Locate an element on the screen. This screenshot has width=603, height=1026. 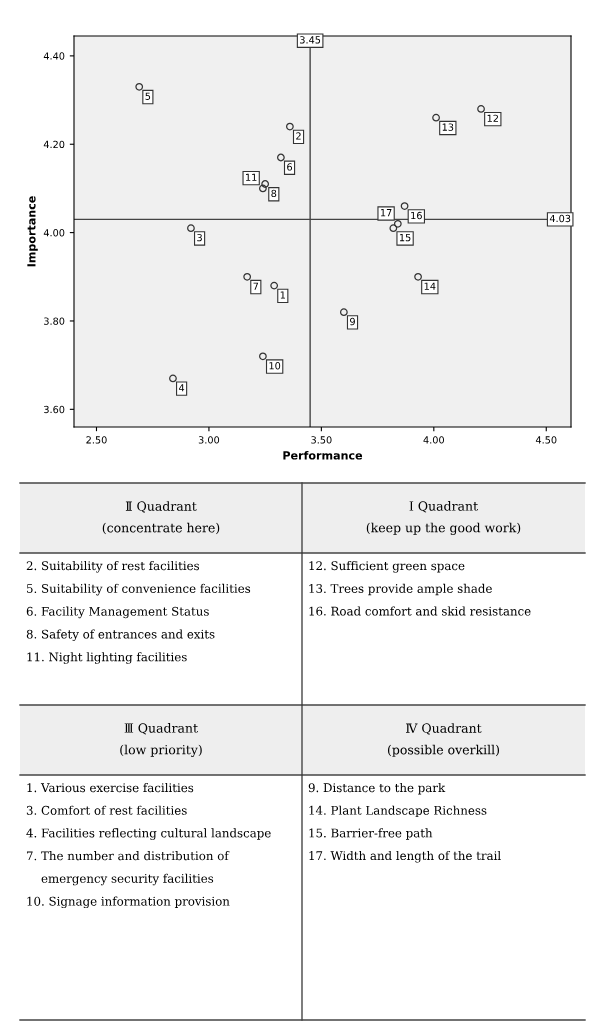
annotation: 3 is located at coordinates (199, 237).